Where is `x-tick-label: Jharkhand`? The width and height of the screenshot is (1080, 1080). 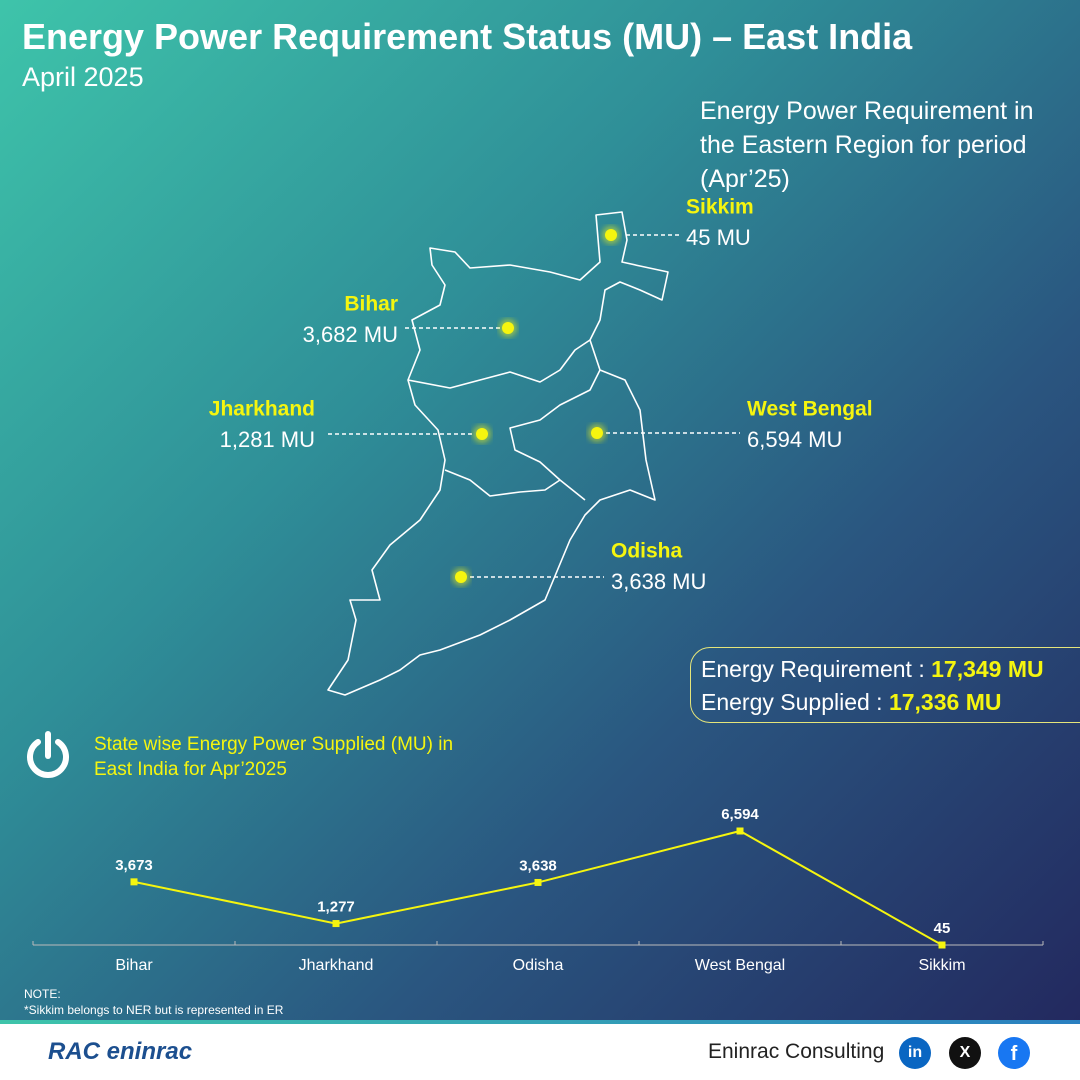
x-tick-label: Jharkhand is located at coordinates (336, 965).